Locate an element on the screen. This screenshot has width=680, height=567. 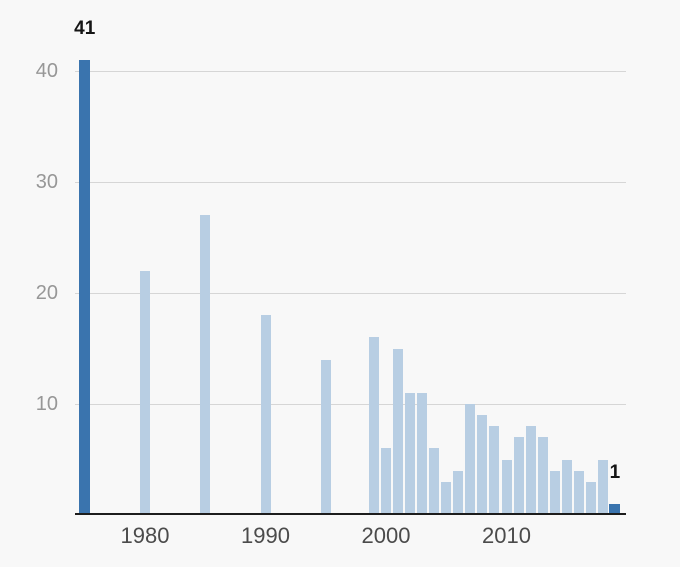
x-axis-tick-label-1980: 1980 is located at coordinates (145, 535).